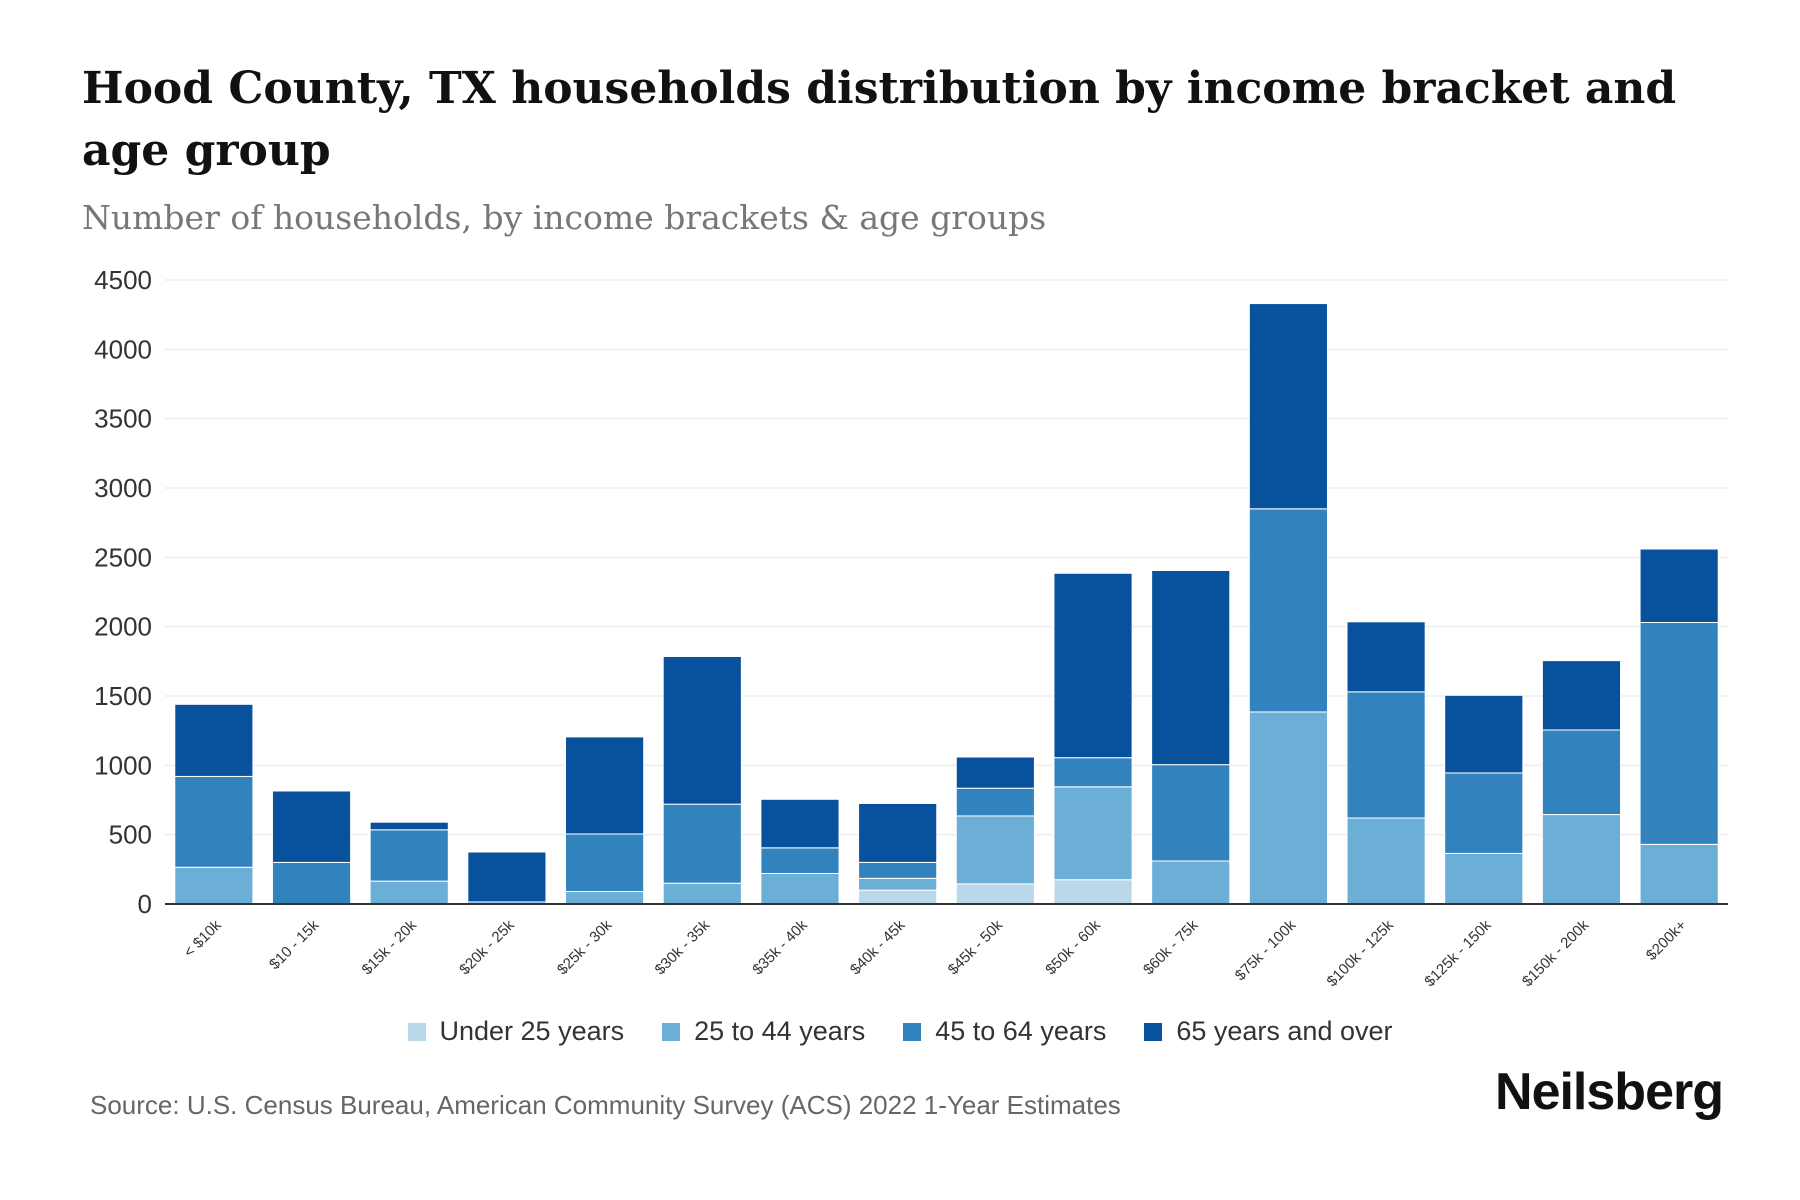 This screenshot has width=1800, height=1200. What do you see at coordinates (389, 947) in the screenshot?
I see `x-tick-label: $15k - 20k` at bounding box center [389, 947].